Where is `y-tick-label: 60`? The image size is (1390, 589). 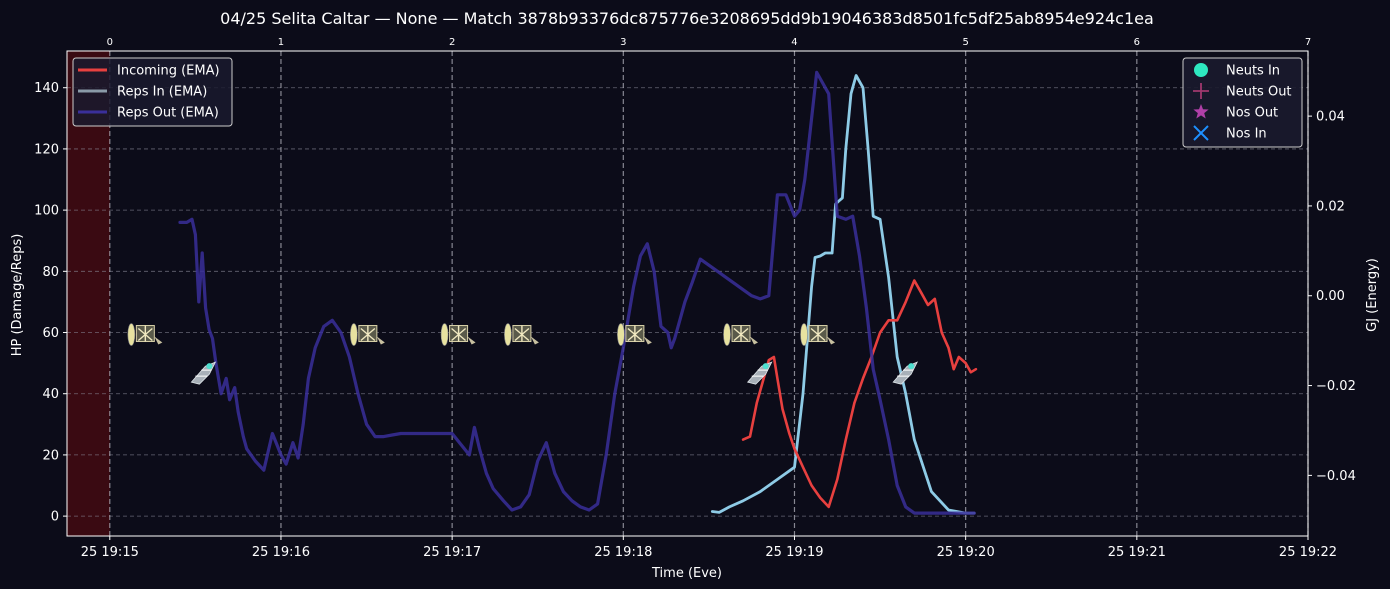
y-tick-label: 60 is located at coordinates (50, 333).